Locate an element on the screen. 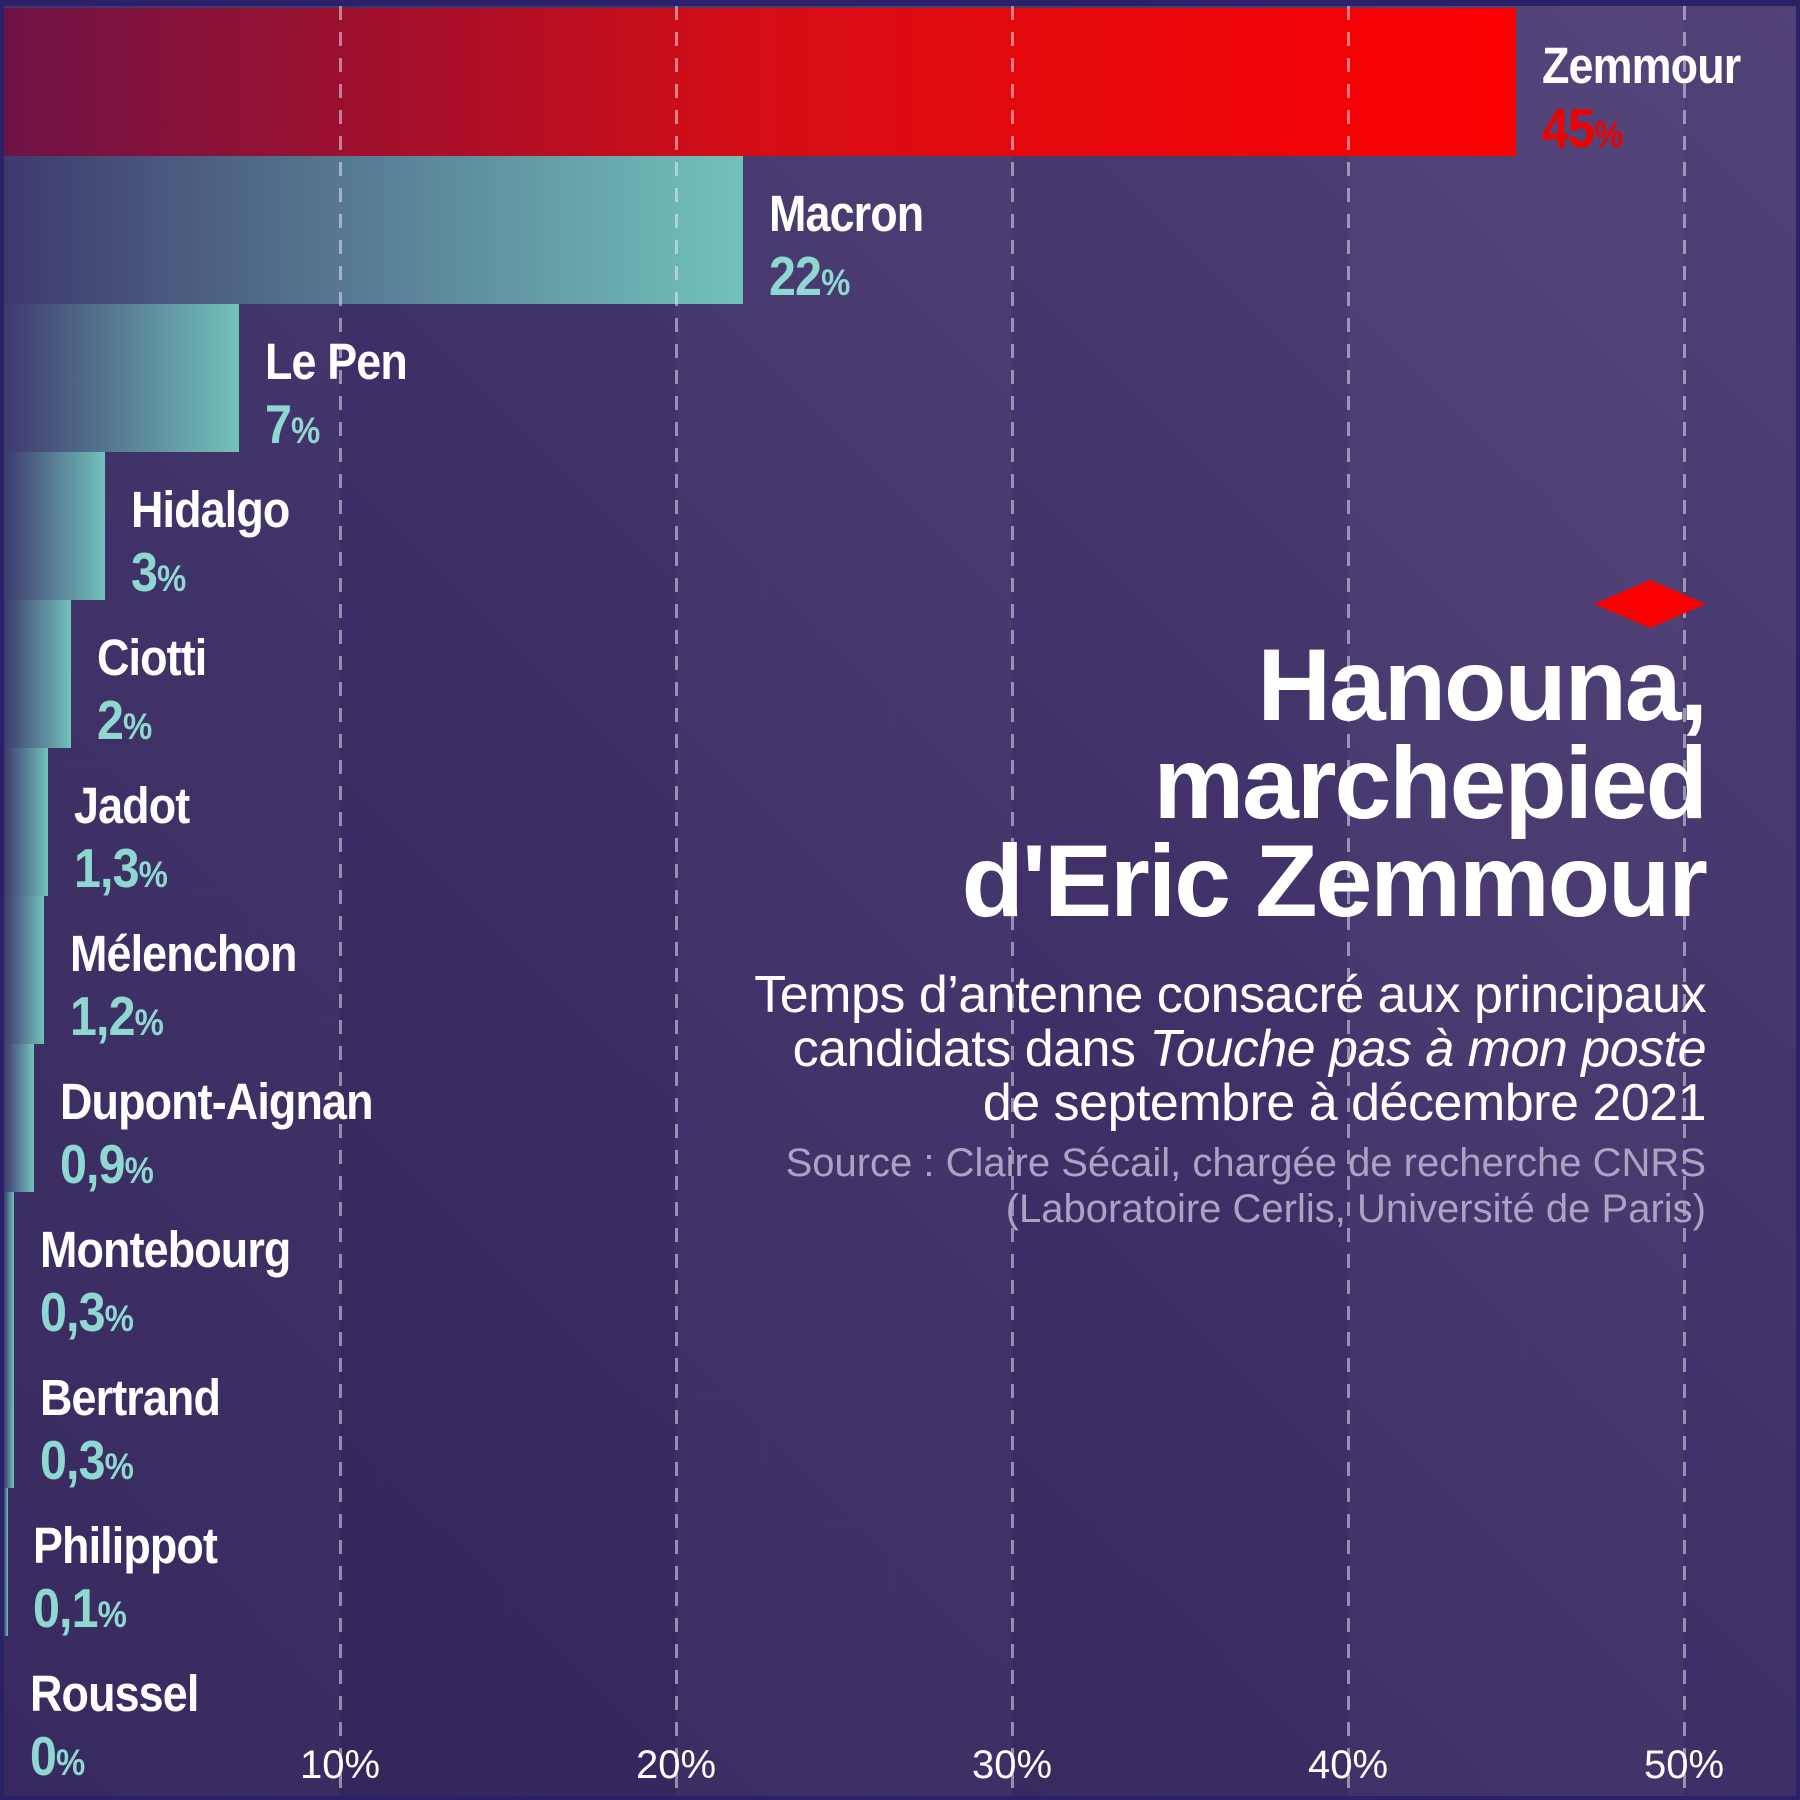  gridline-50% is located at coordinates (1684, 901).